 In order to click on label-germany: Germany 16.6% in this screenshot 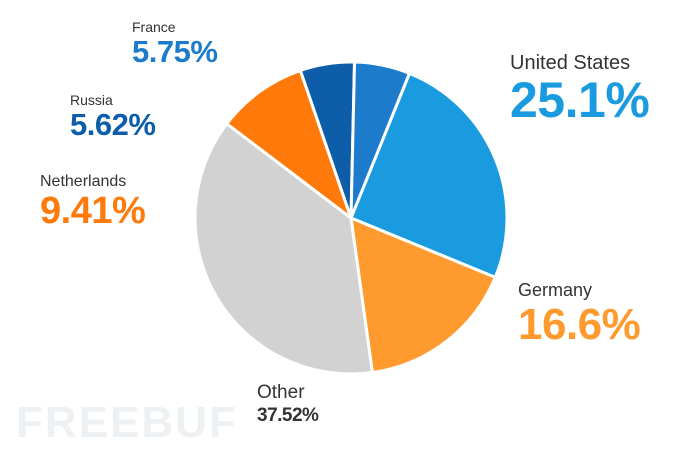, I will do `click(579, 314)`.